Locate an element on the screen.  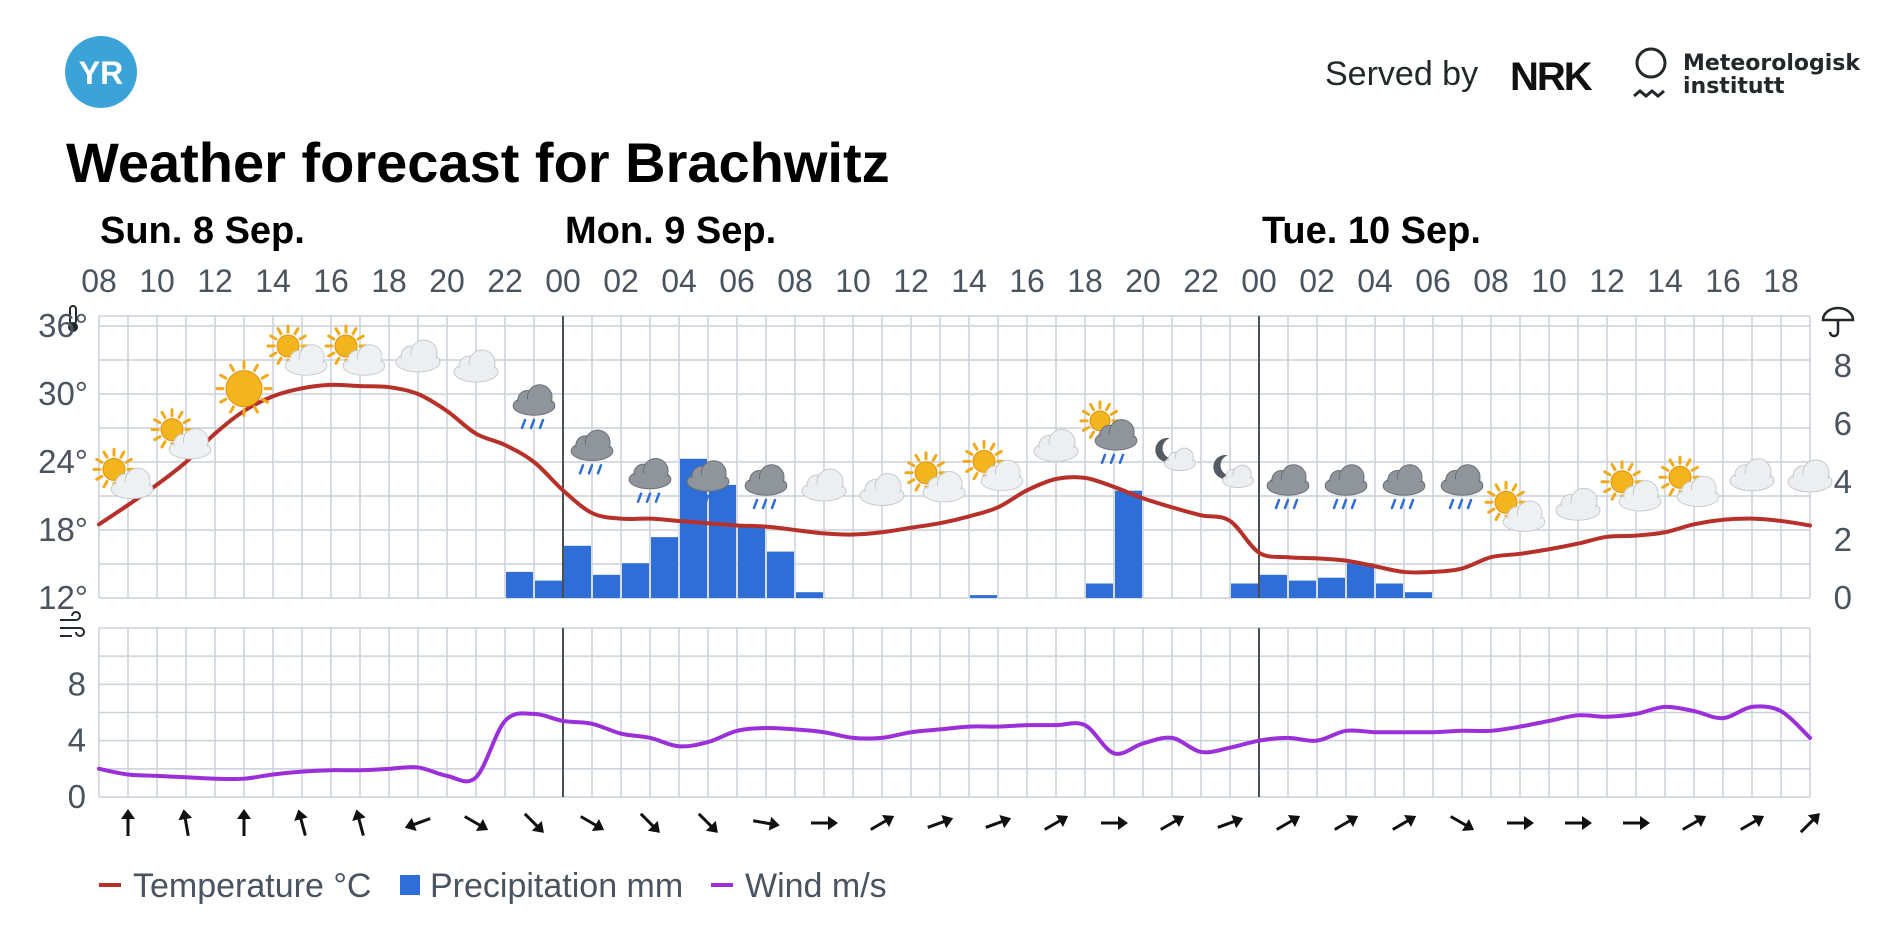
nrk-logo-bg is located at coordinates (1557, 74).